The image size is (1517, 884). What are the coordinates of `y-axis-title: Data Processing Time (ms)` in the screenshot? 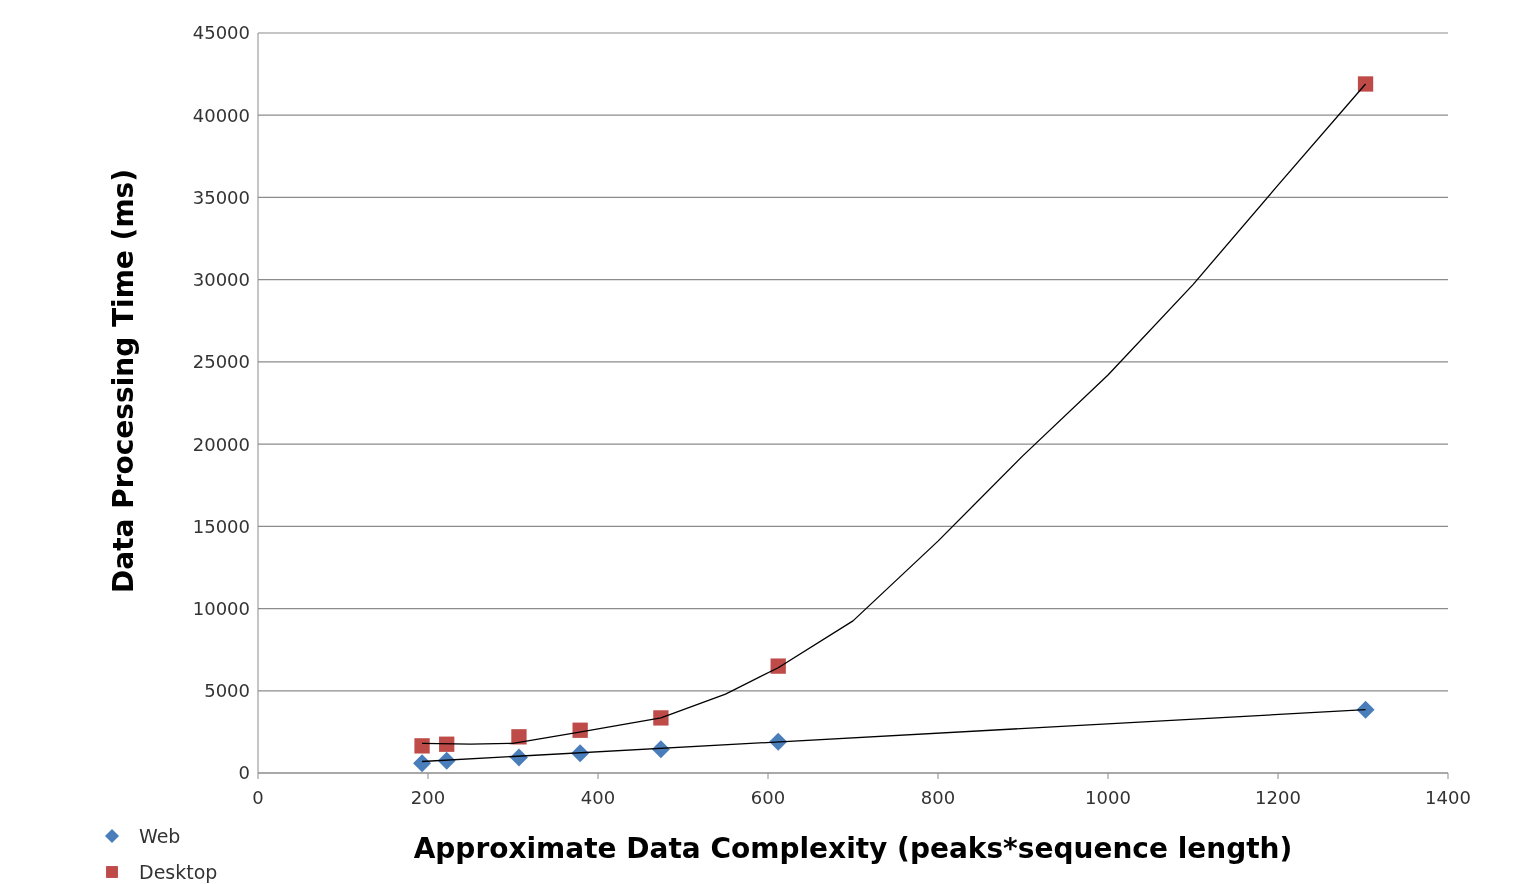 It's located at (123, 380).